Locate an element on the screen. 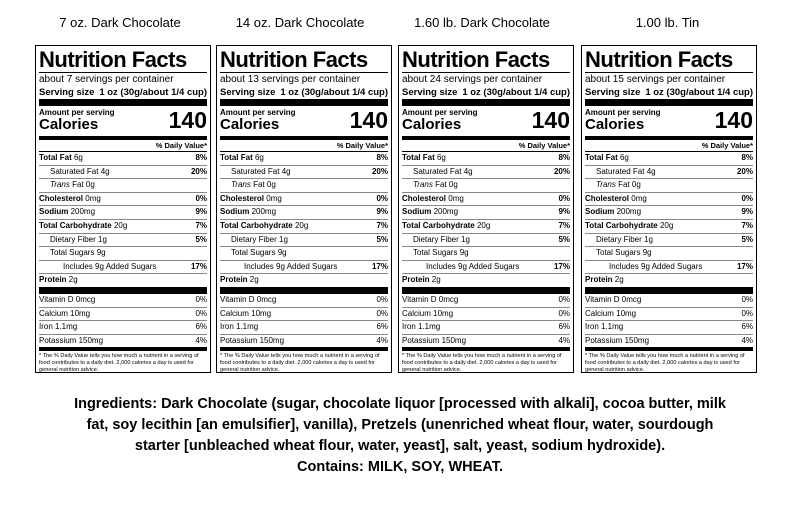 The image size is (799, 513). row-added-sugars: Includes 9g Added Sugars 17% is located at coordinates (486, 268).